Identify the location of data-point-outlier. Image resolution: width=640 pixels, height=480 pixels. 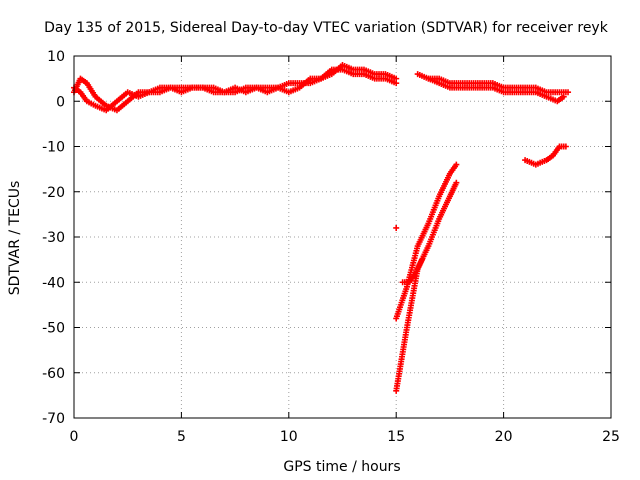
(396, 227).